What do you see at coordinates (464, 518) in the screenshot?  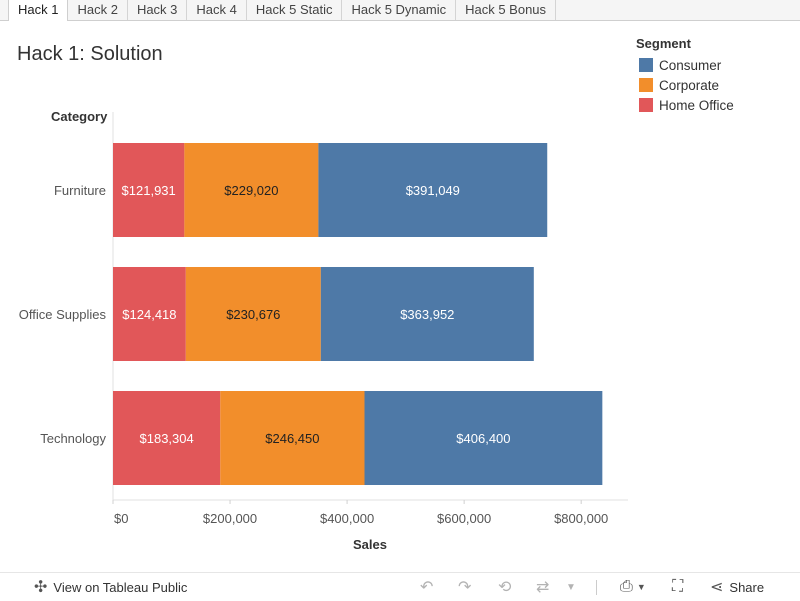 I see `x-tick-label: $600,000` at bounding box center [464, 518].